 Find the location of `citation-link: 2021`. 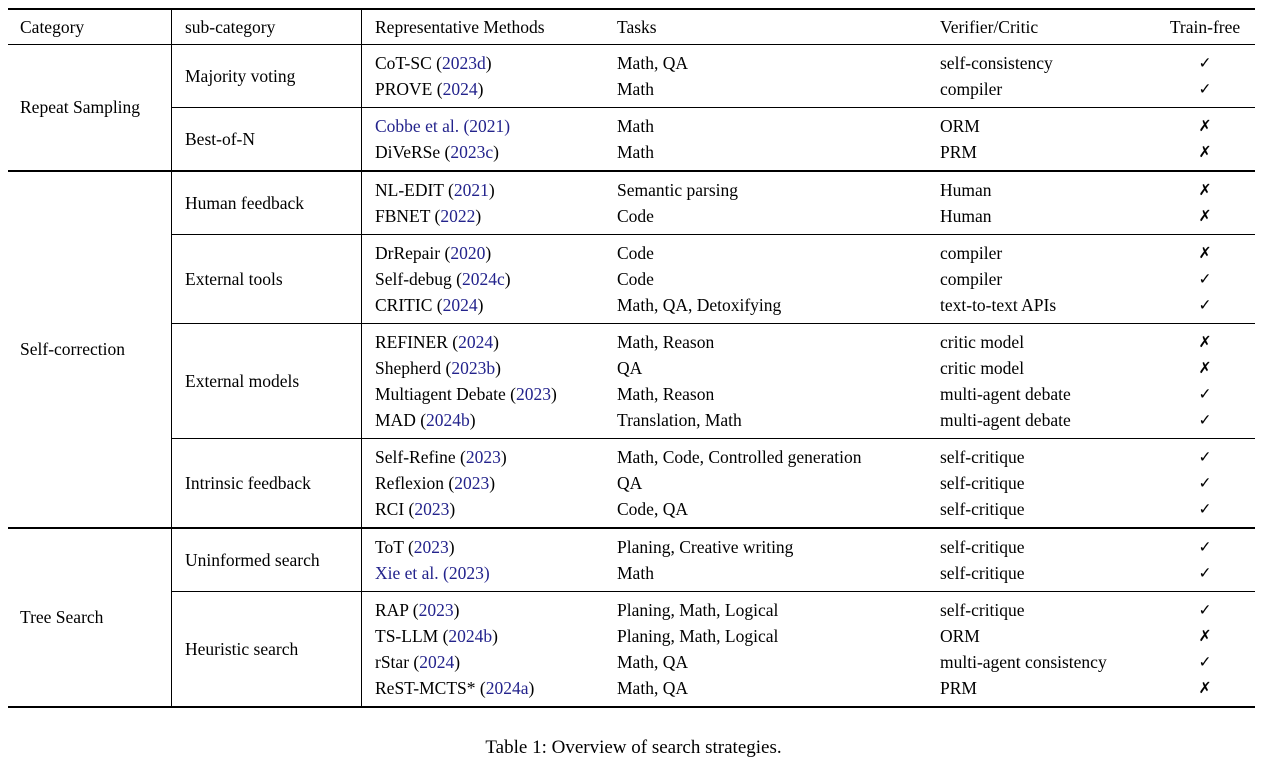

citation-link: 2021 is located at coordinates (471, 190).